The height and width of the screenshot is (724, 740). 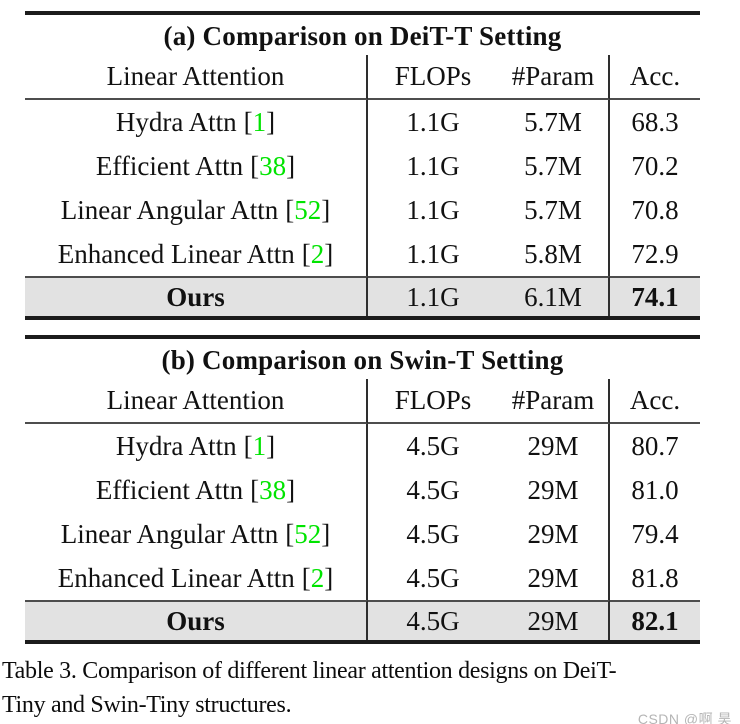 What do you see at coordinates (554, 620) in the screenshot?
I see `ours-param-value: 29M` at bounding box center [554, 620].